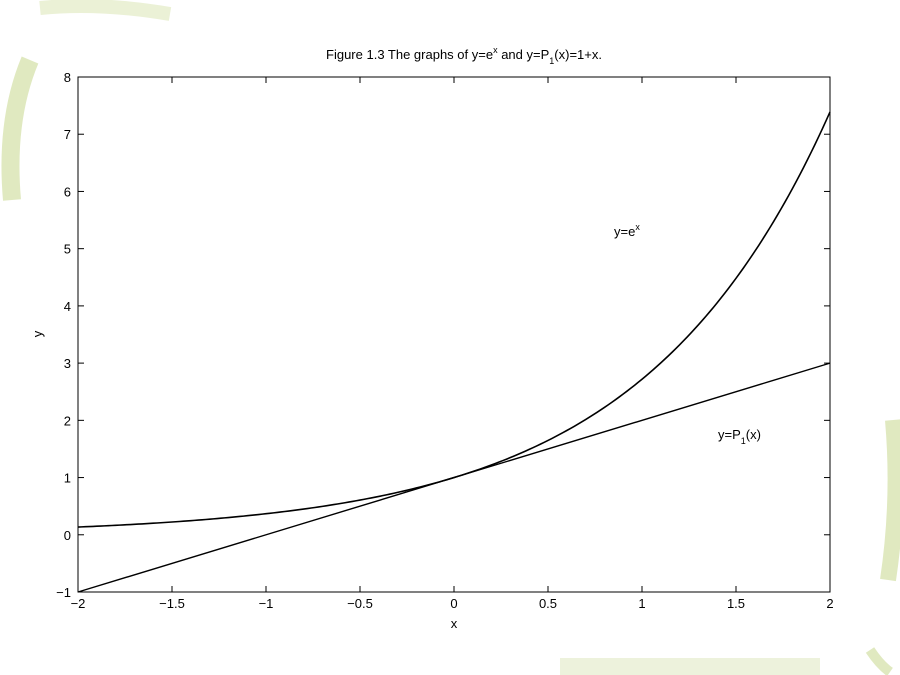  I want to click on chart-title-mid: and y=P, so click(524, 54).